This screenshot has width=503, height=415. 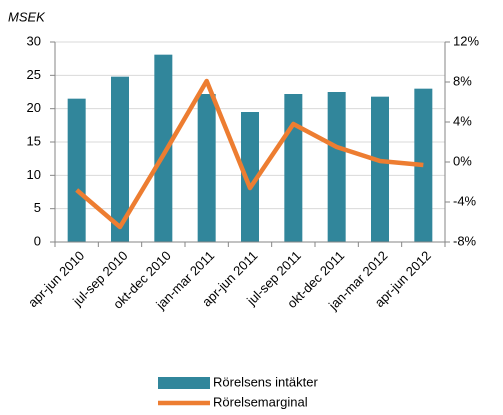 What do you see at coordinates (34, 140) in the screenshot?
I see `y-tick-label: 15` at bounding box center [34, 140].